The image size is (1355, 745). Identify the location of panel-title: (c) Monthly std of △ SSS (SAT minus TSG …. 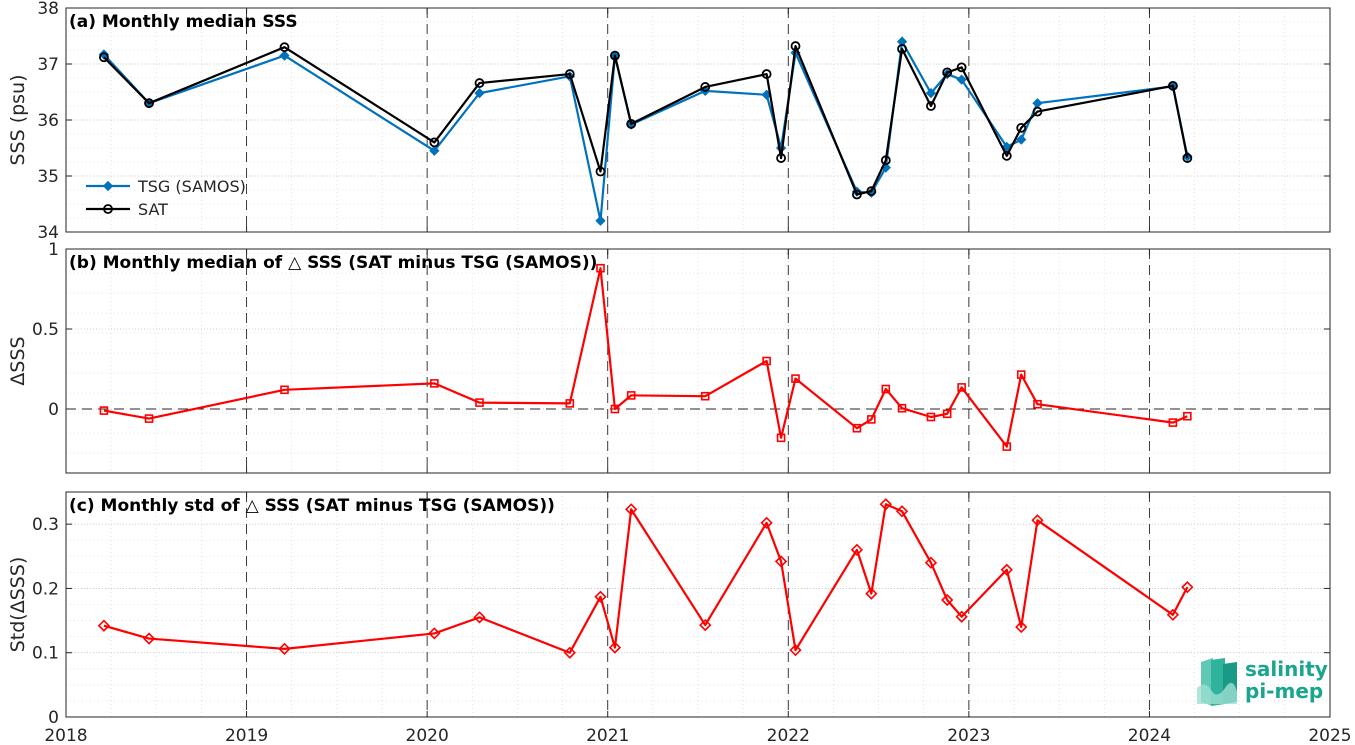
(312, 506).